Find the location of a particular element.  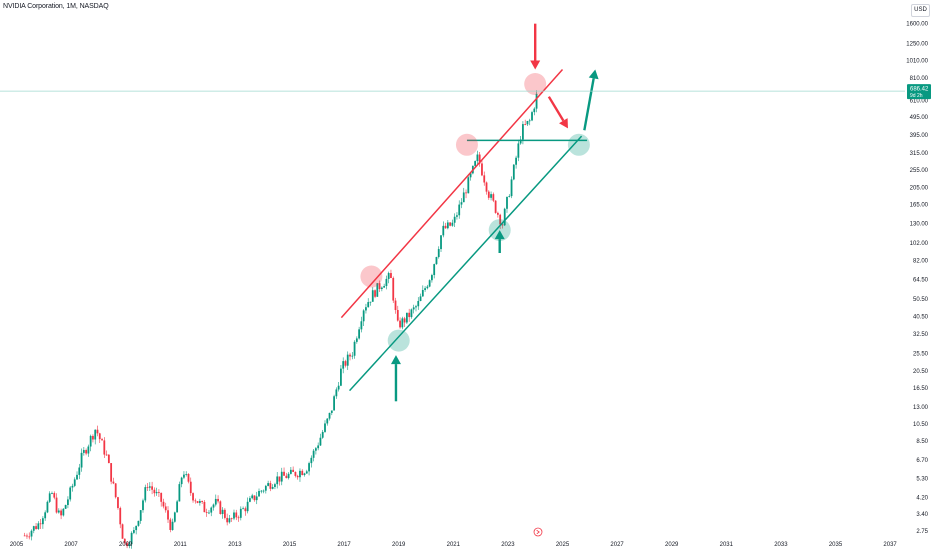

green-channel-line is located at coordinates (466, 263).